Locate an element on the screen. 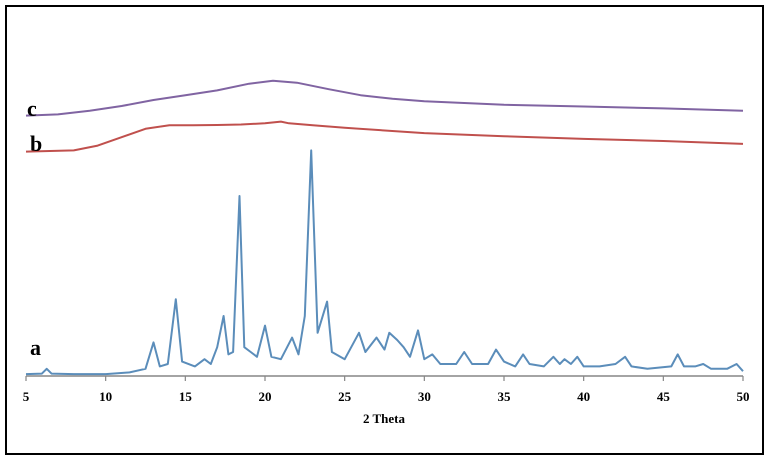 The width and height of the screenshot is (771, 462). x-tick-label: 30 is located at coordinates (424, 396).